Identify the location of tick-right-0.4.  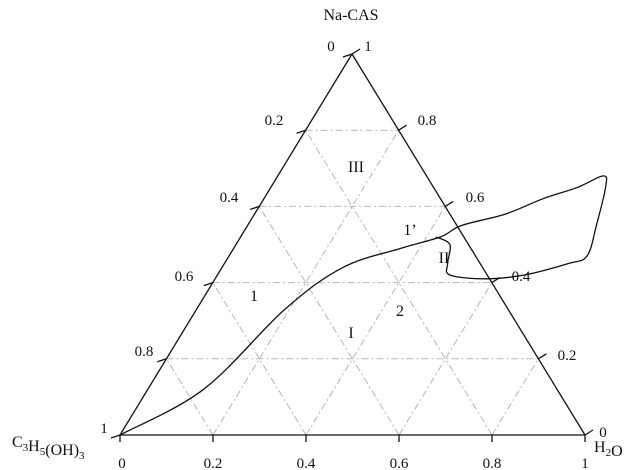
(449, 203).